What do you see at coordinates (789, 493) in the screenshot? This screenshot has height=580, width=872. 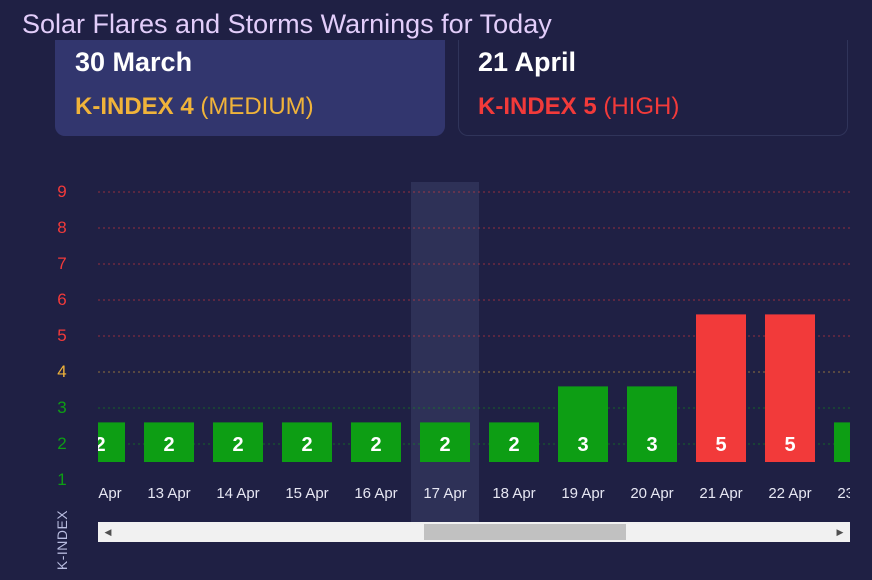 I see `x-tick-label: 22 Apr` at bounding box center [789, 493].